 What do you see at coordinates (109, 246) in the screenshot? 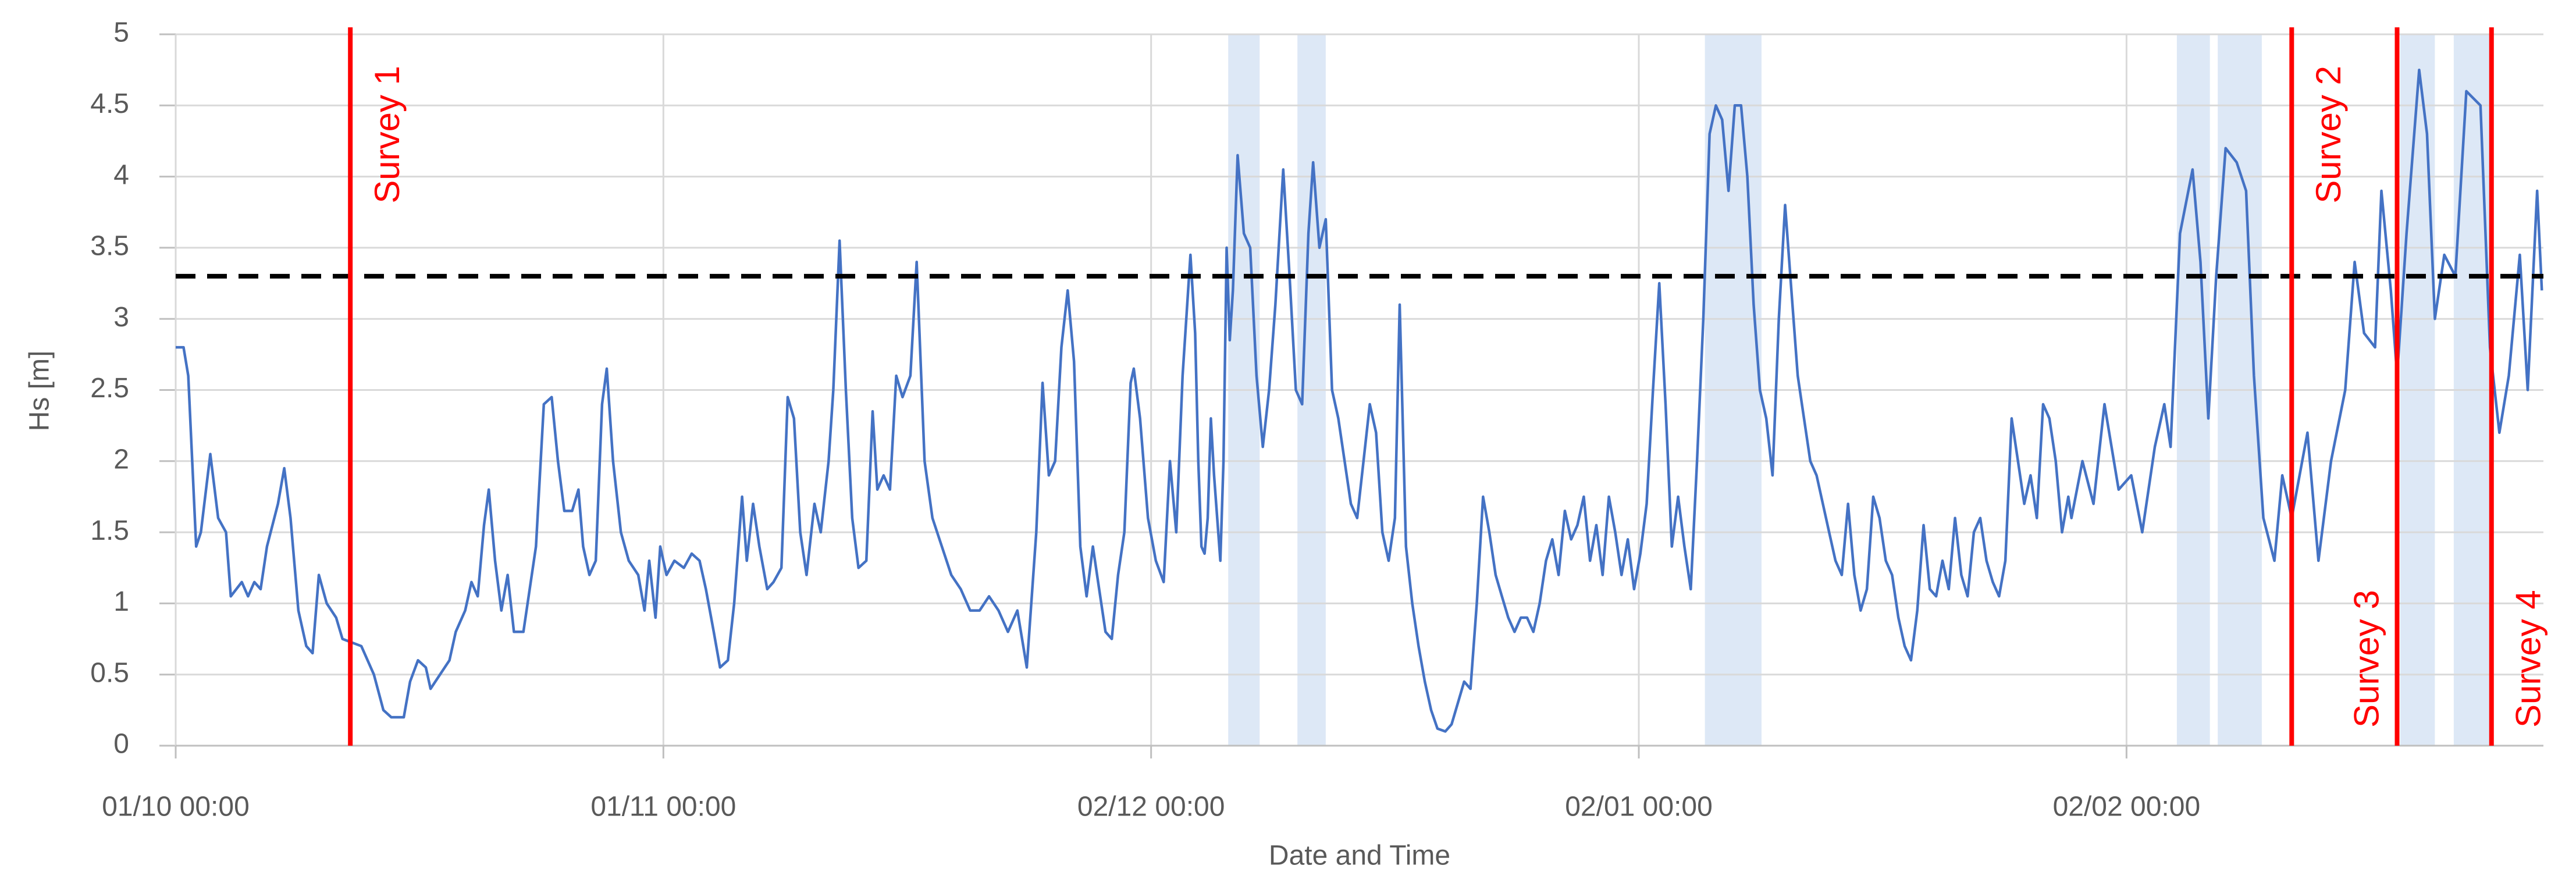
I see `y-tick-label: 3.5` at bounding box center [109, 246].